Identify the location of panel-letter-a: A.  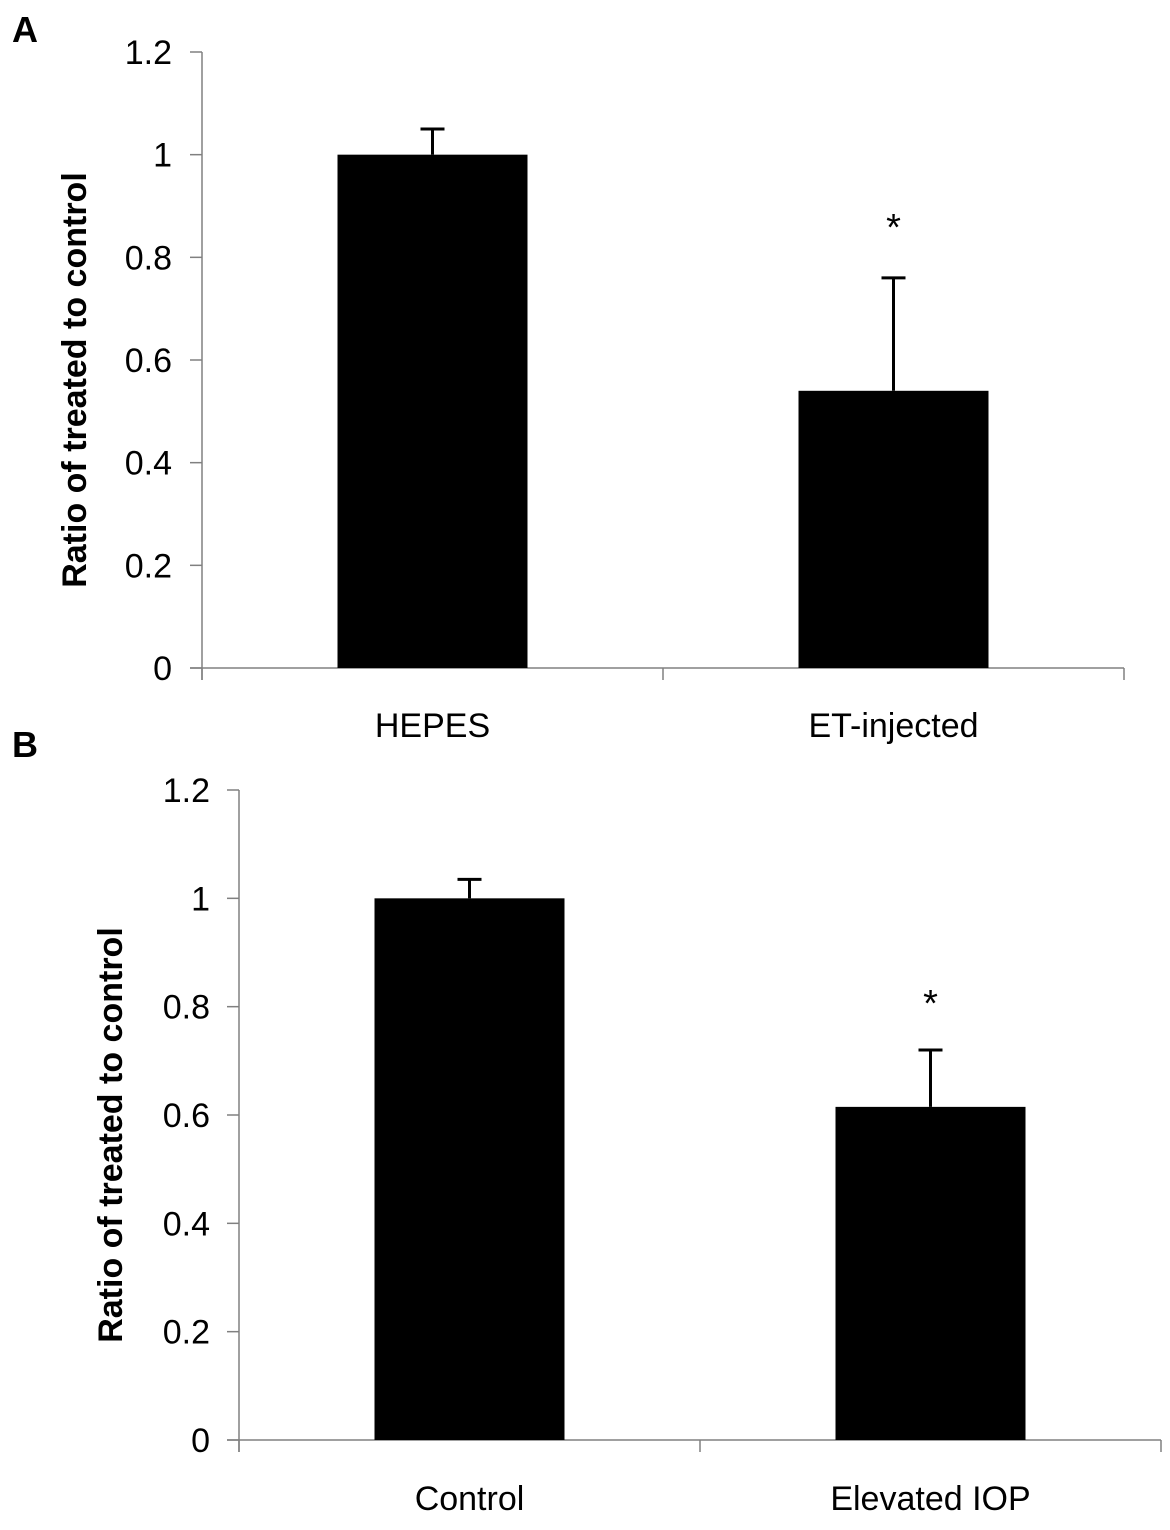
(25, 29).